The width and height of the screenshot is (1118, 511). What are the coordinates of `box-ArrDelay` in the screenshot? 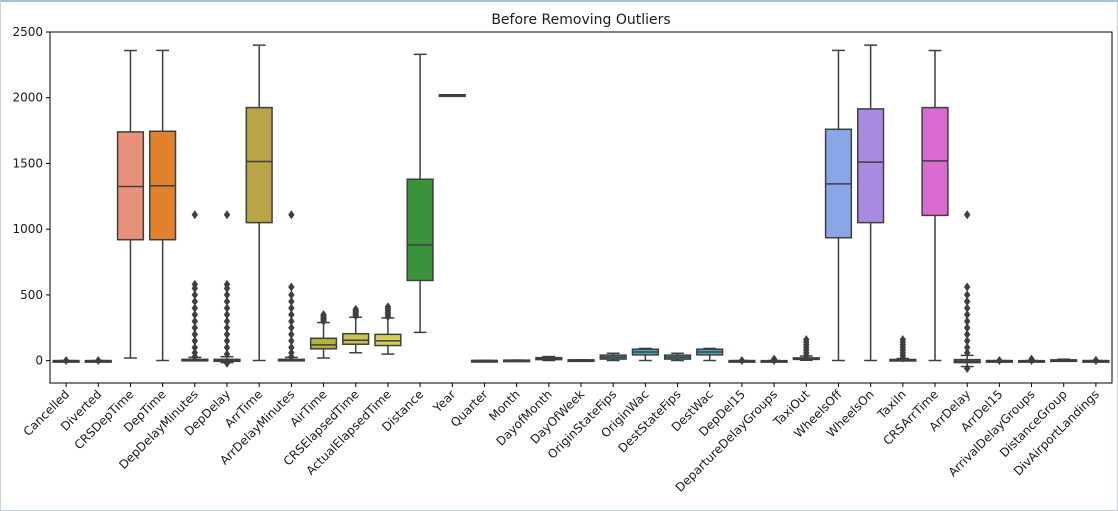 It's located at (967, 292).